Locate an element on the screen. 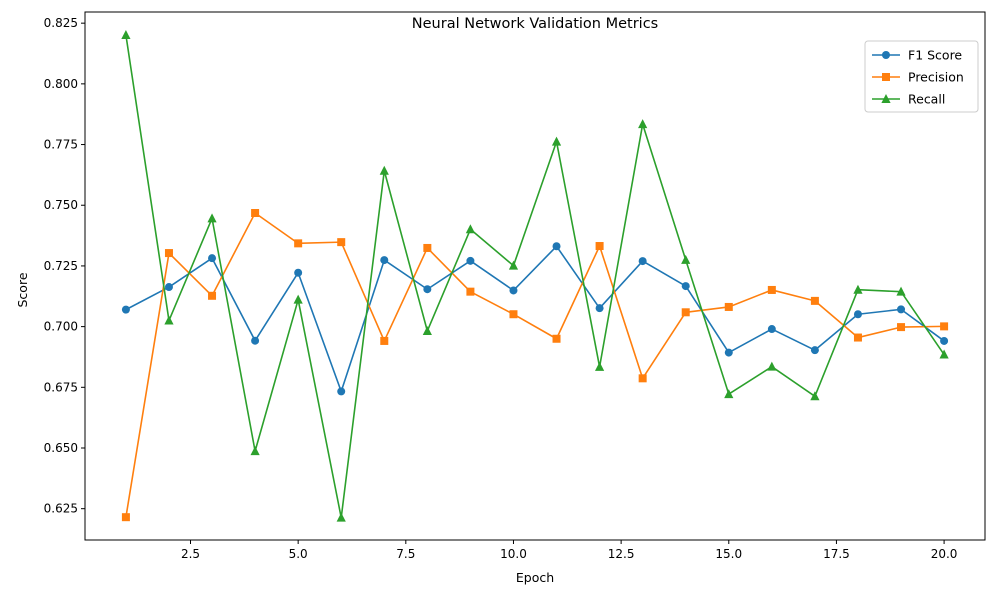 Image resolution: width=1000 pixels, height=600 pixels. y-tick-label: 0.650 is located at coordinates (61, 448).